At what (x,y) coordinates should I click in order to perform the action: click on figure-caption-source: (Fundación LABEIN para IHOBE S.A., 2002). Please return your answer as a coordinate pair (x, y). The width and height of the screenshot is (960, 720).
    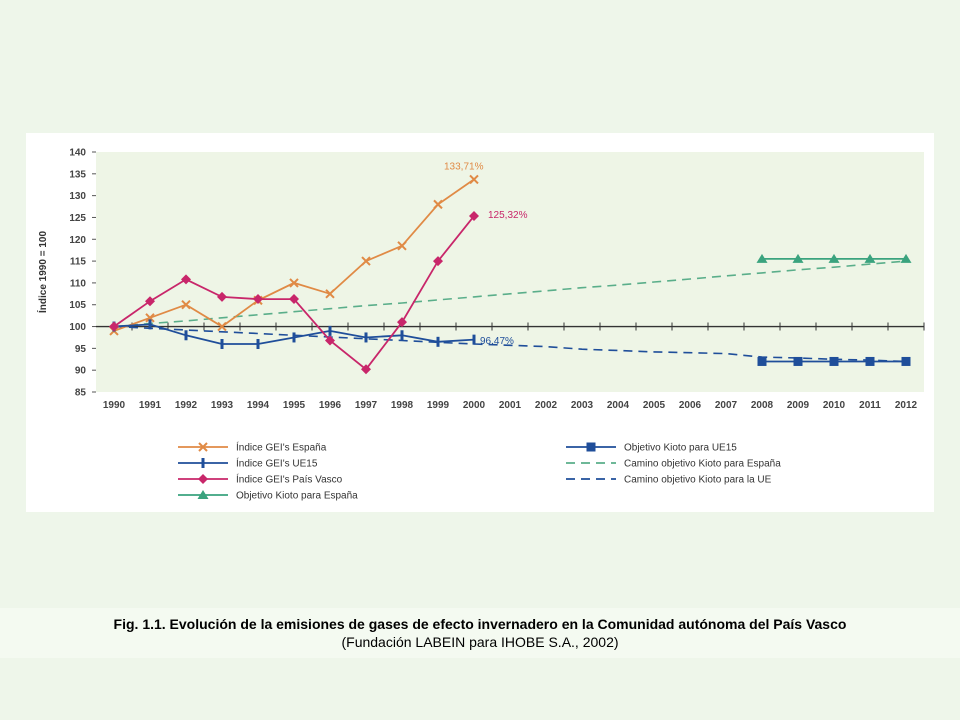
    Looking at the image, I should click on (480, 642).